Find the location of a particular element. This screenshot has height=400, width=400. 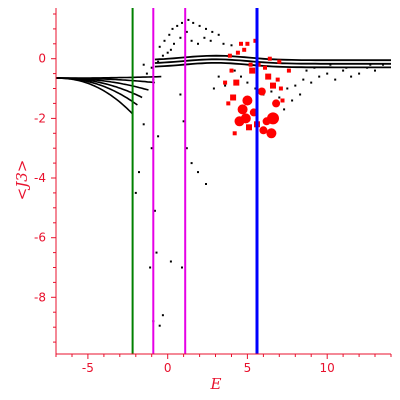

y-tick-label: -2 is located at coordinates (40, 118).